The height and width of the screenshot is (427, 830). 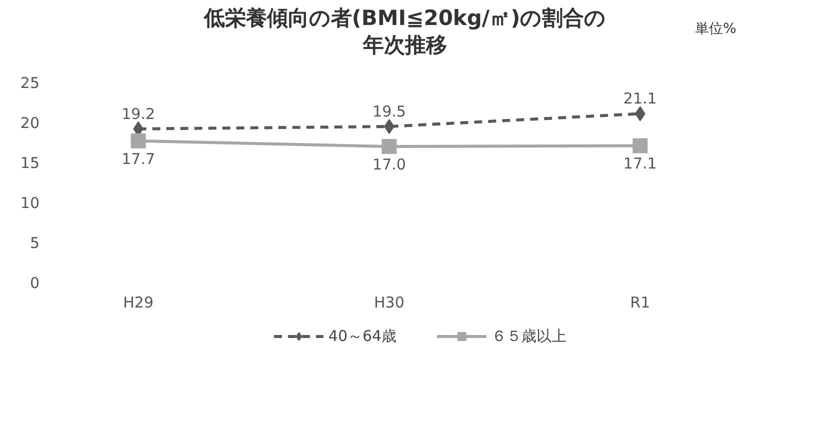 What do you see at coordinates (640, 99) in the screenshot?
I see `data-label: 21.1` at bounding box center [640, 99].